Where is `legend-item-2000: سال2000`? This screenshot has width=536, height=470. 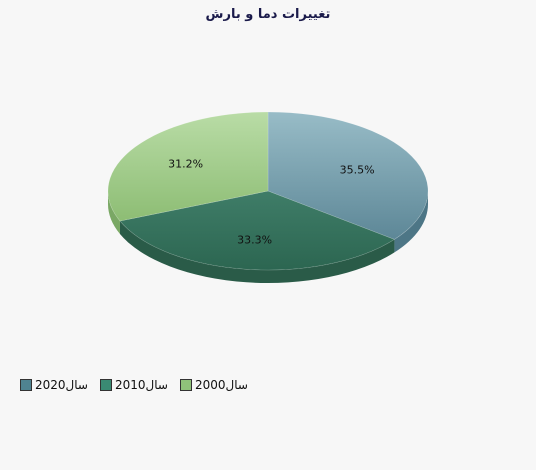 legend-item-2000: سال2000 is located at coordinates (213, 385).